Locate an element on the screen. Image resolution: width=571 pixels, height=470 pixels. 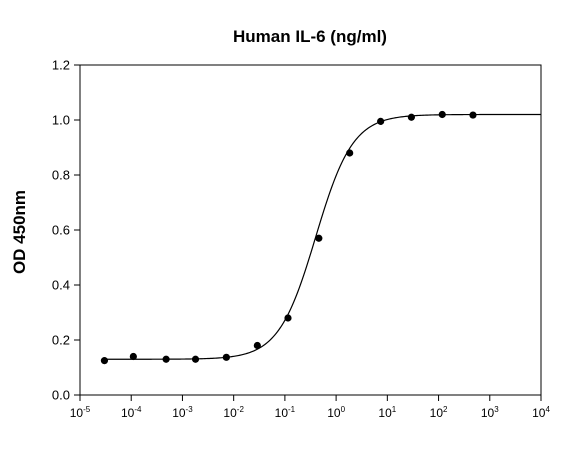
x-tick-label: 10² is located at coordinates (439, 412).